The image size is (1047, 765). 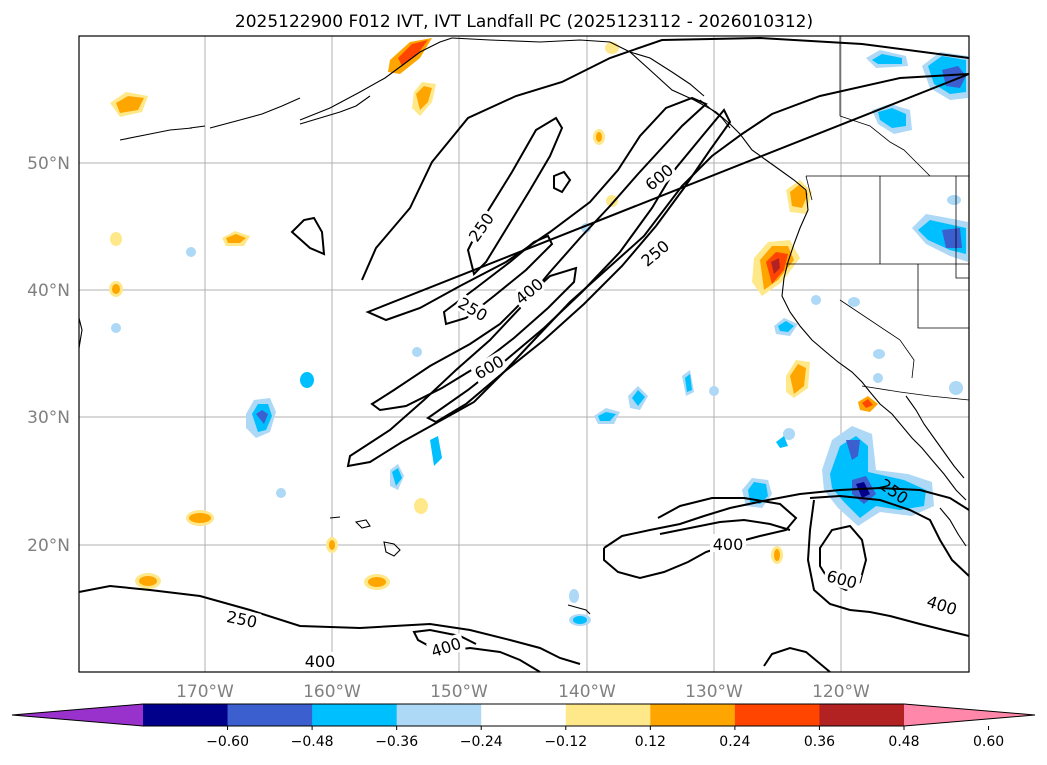 I want to click on colorbar-tick-label: −0.12, so click(x=565, y=742).